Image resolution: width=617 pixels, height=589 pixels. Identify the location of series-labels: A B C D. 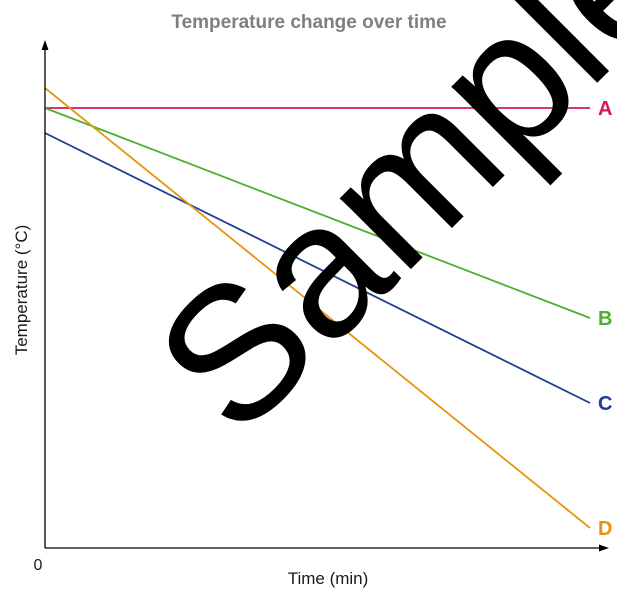
(605, 319).